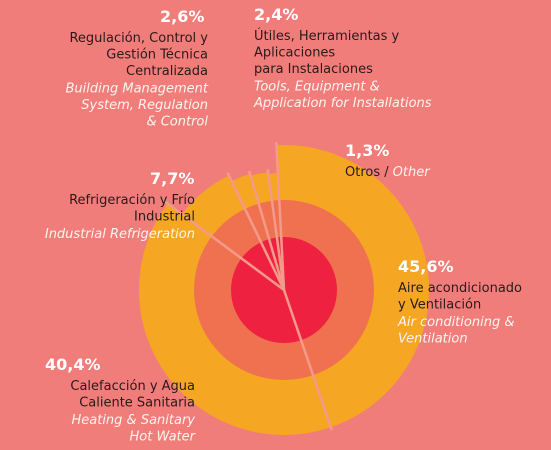 Image resolution: width=551 pixels, height=450 pixels. What do you see at coordinates (327, 36) in the screenshot?
I see `label-es: Útiles, Herramientas y` at bounding box center [327, 36].